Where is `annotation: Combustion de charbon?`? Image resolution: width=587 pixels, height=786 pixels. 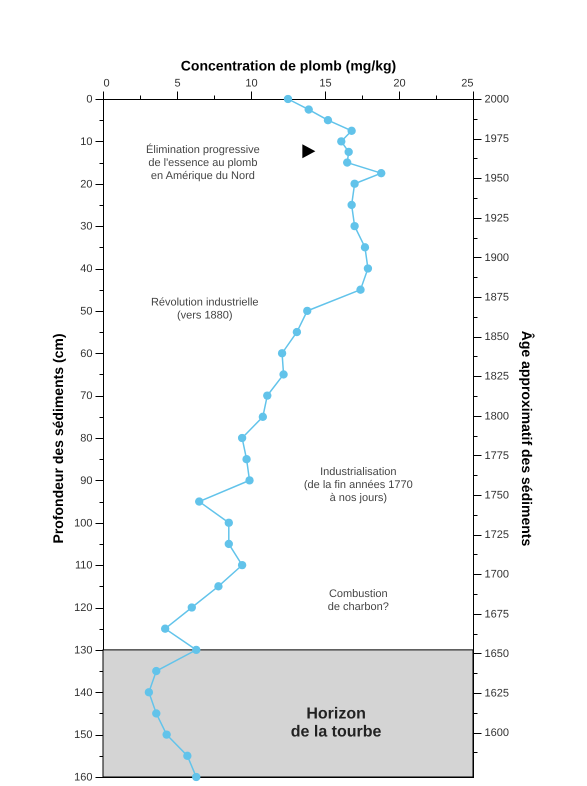
annotation: Combustion de charbon? is located at coordinates (358, 600).